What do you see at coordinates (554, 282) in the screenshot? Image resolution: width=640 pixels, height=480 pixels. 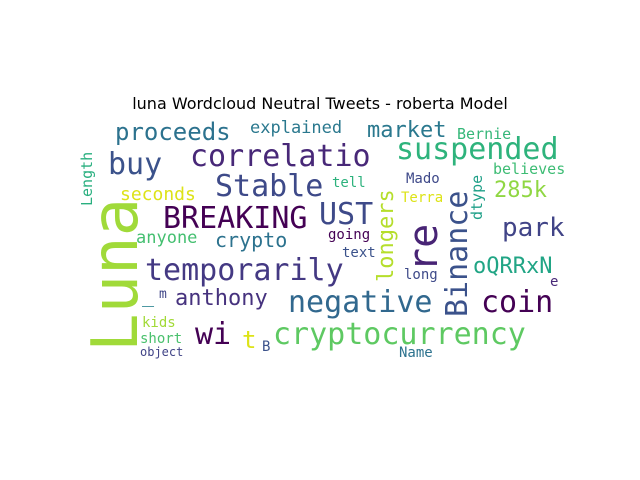 I see `cloud-word: e` at bounding box center [554, 282].